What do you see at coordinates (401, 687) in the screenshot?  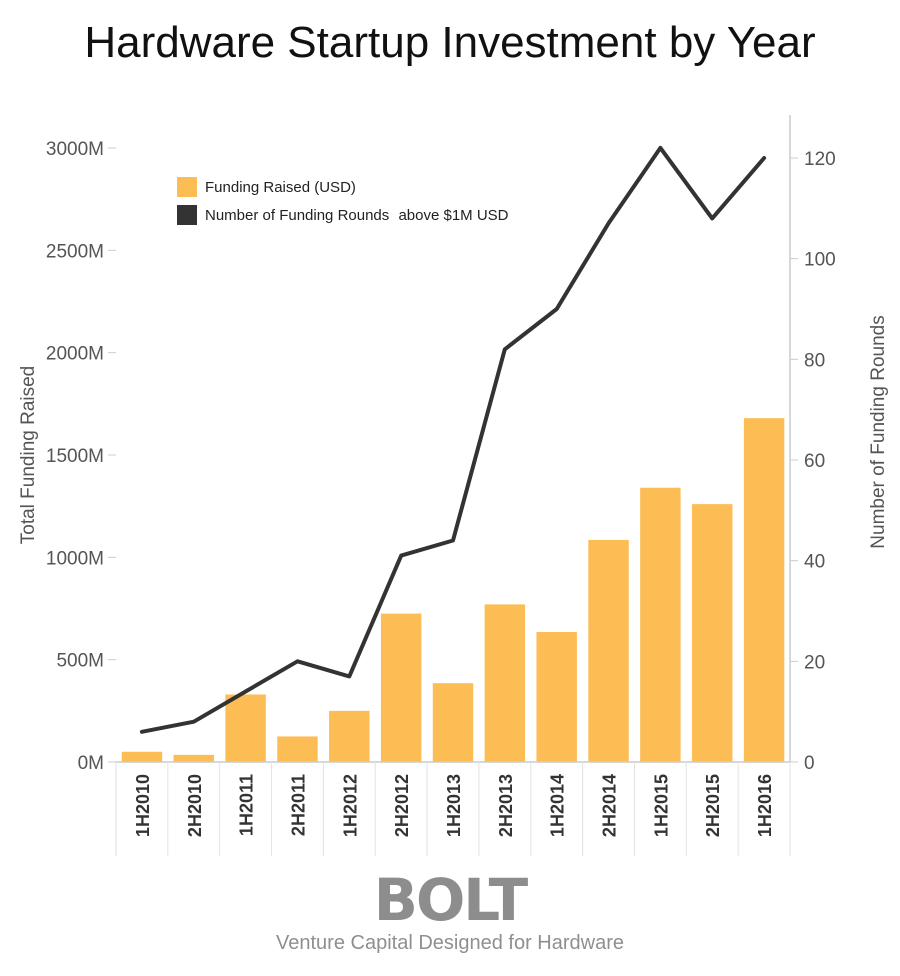 I see `bar-2H2012` at bounding box center [401, 687].